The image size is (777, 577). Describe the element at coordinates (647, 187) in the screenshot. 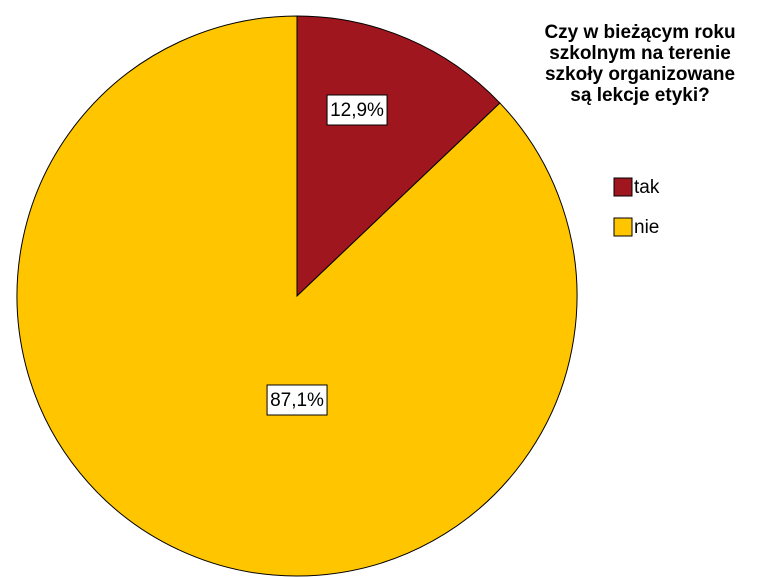

I see `legend-label: tak` at that location.